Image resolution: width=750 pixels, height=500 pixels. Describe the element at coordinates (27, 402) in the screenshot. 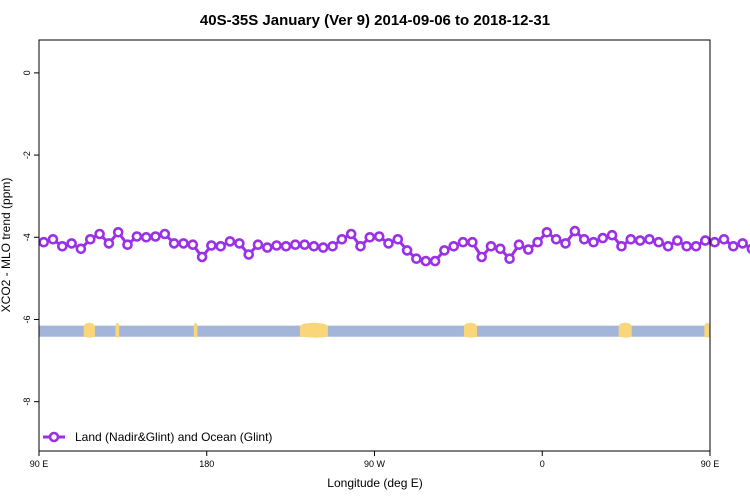

I see `y-tick-label: -8` at that location.